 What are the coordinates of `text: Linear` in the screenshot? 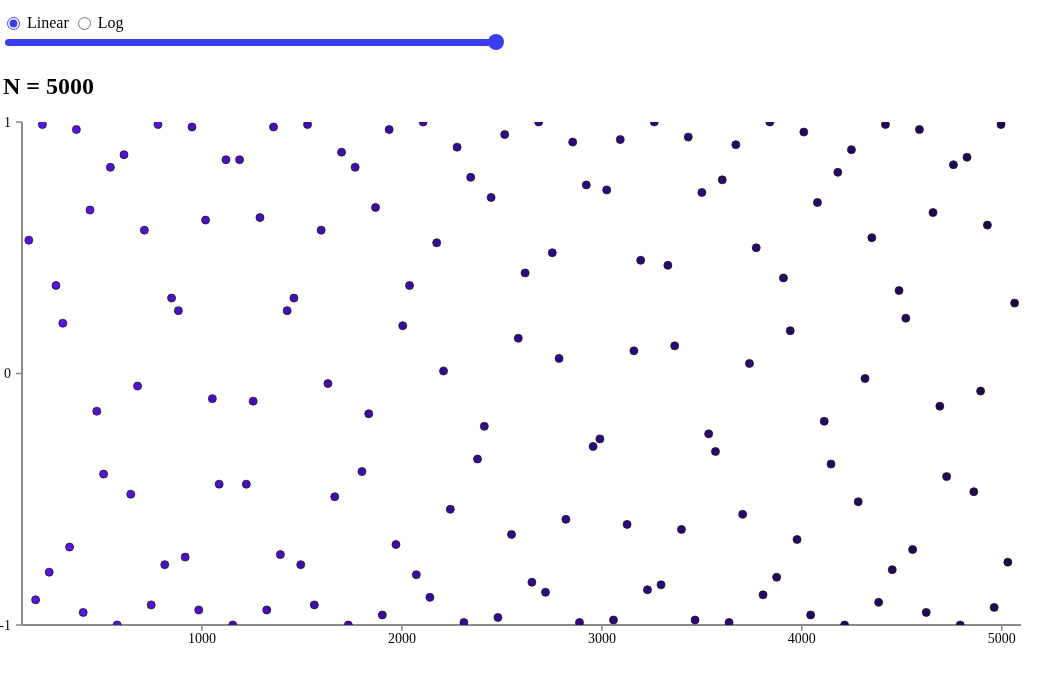 It's located at (48, 22).